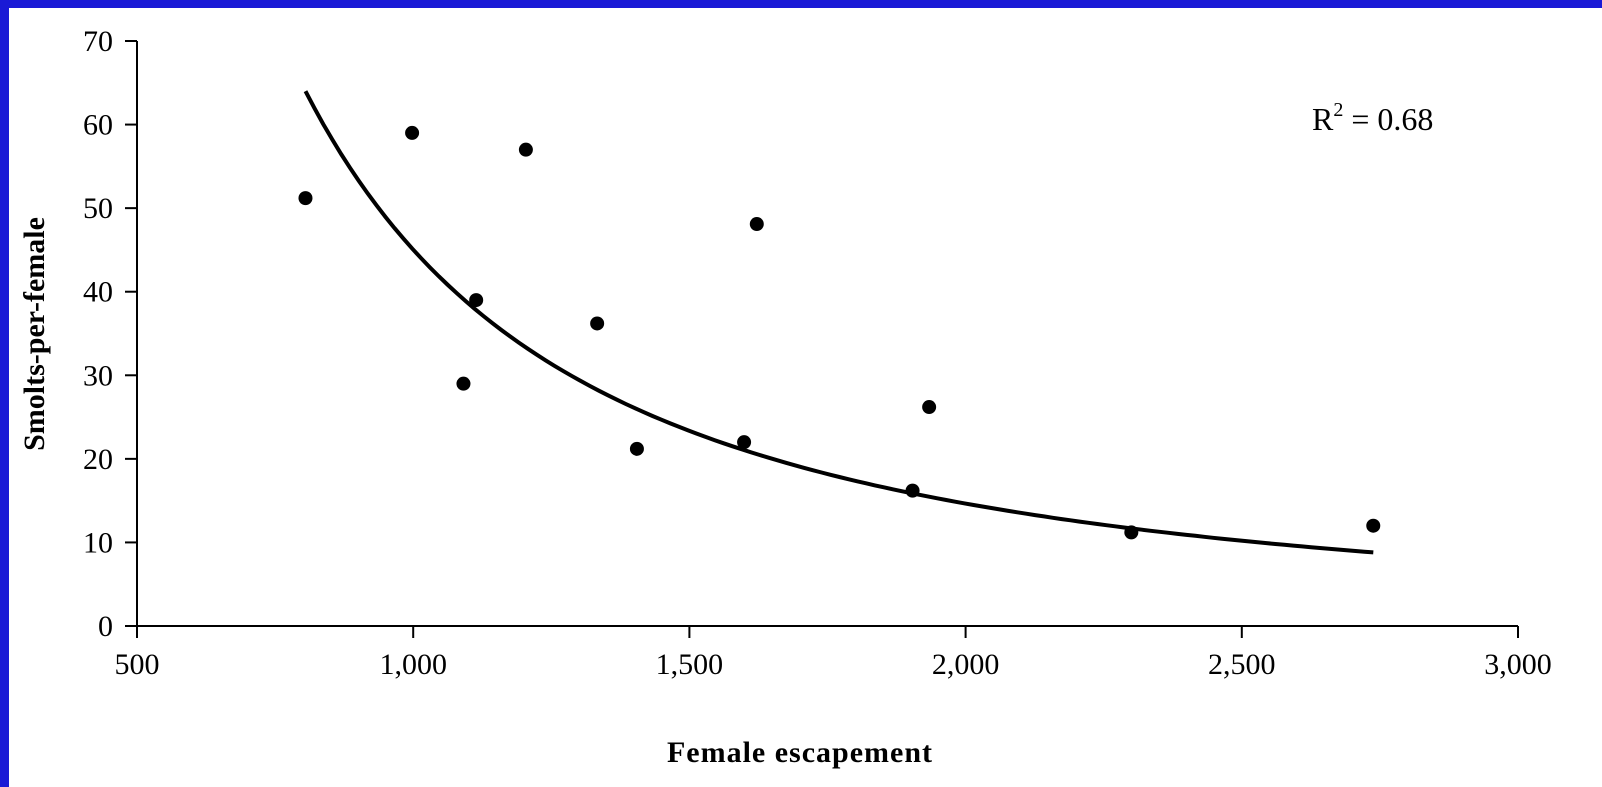 This screenshot has width=1602, height=787. What do you see at coordinates (1323, 119) in the screenshot?
I see `r-squared-main: R` at bounding box center [1323, 119].